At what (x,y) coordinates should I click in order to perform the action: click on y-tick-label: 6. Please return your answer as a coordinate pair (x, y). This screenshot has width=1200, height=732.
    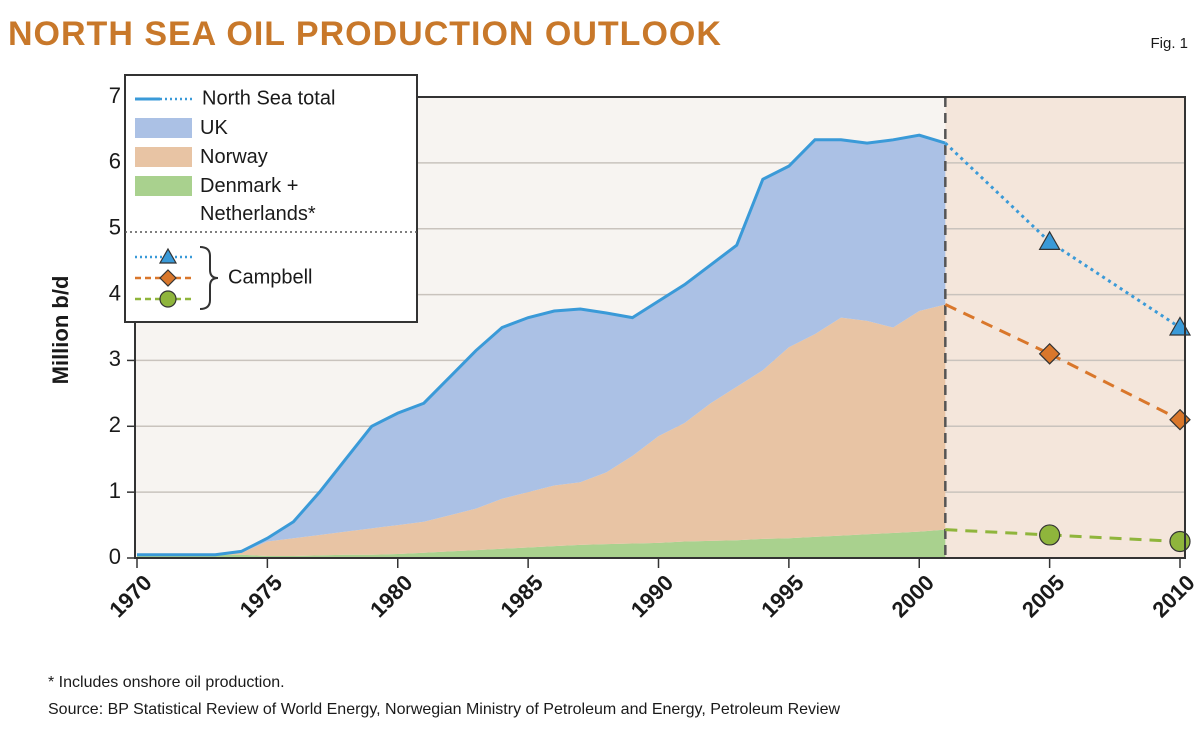
    Looking at the image, I should click on (115, 161).